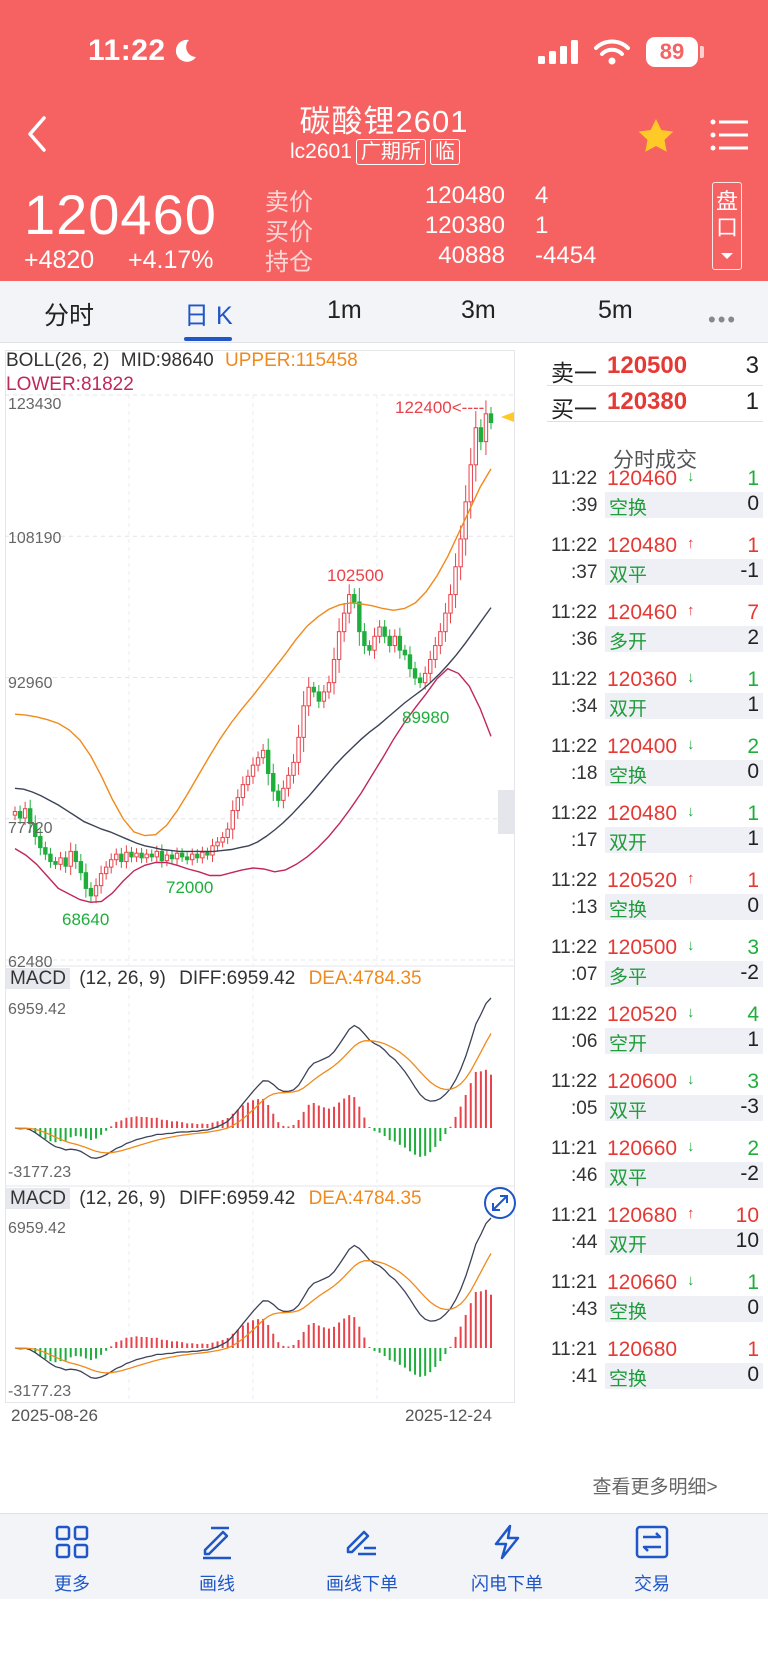 This screenshot has height=1665, width=768. Describe the element at coordinates (615, 310) in the screenshot. I see `tab-5m: 5m` at that location.